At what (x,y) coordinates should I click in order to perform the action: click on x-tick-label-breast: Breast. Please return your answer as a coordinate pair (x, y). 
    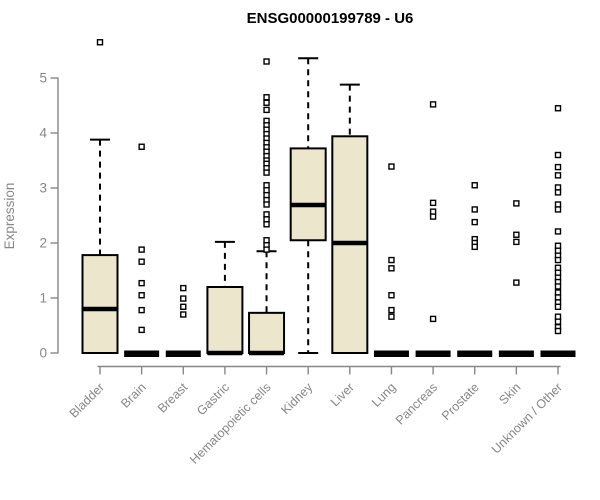
    Looking at the image, I should click on (173, 398).